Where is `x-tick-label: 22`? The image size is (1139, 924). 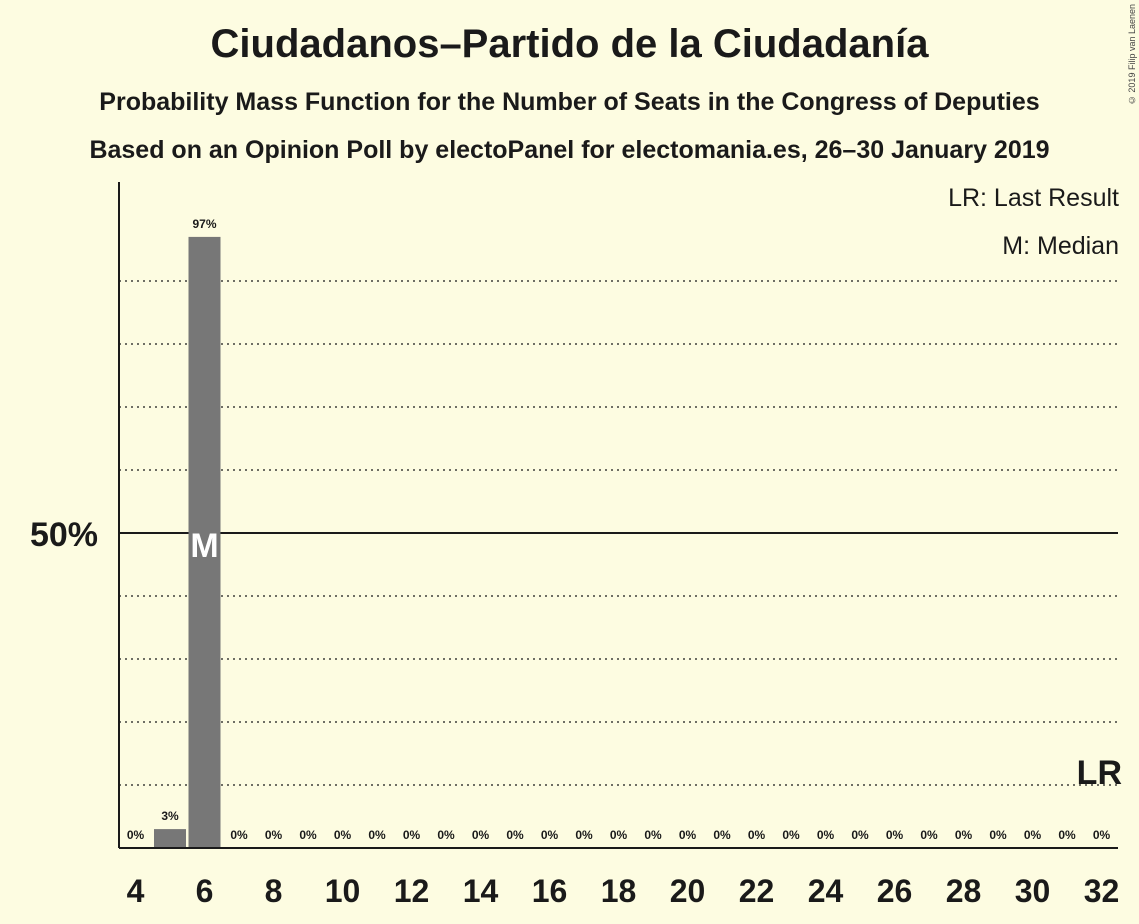 x-tick-label: 22 is located at coordinates (757, 891).